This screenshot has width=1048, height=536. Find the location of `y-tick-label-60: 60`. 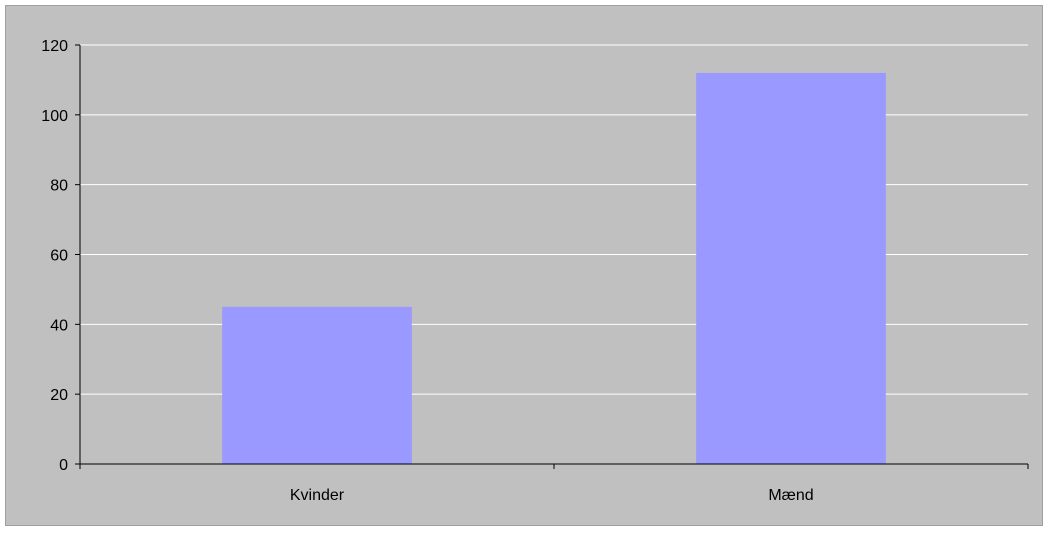

y-tick-label-60: 60 is located at coordinates (59, 256).